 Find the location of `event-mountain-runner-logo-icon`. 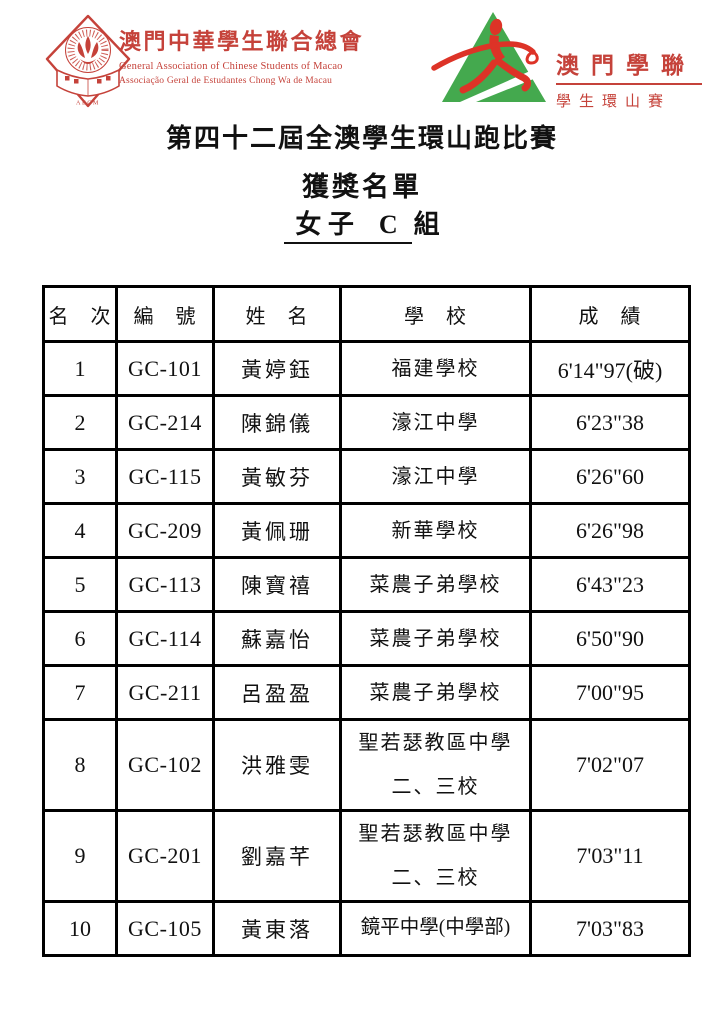

event-mountain-runner-logo-icon is located at coordinates (488, 57).